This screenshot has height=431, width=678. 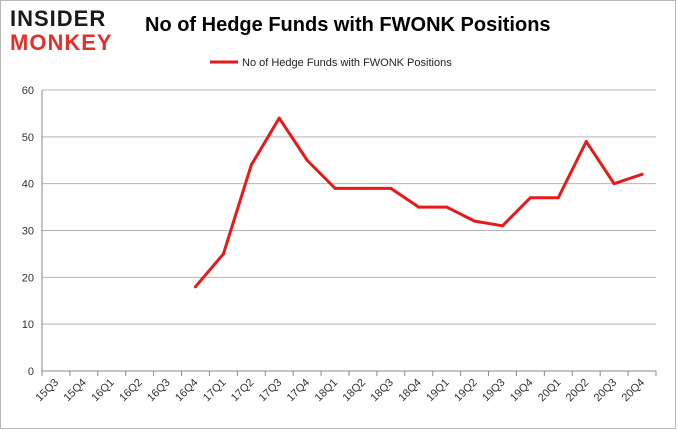 What do you see at coordinates (355, 391) in the screenshot?
I see `x-tick-label: 18Q2` at bounding box center [355, 391].